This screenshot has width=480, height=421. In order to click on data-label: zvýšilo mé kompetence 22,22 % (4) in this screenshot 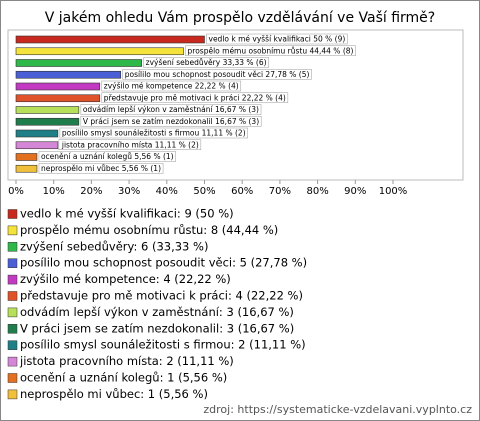, I will do `click(171, 86)`.